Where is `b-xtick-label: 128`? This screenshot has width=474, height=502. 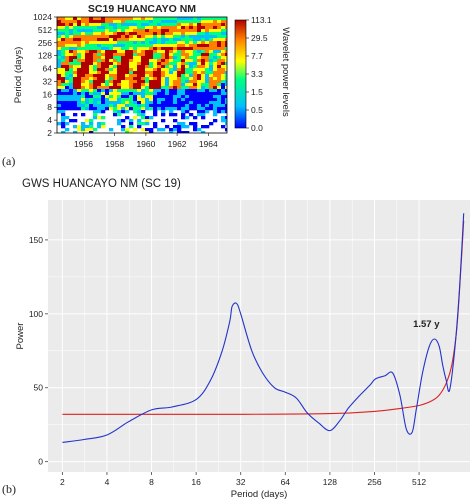 b-xtick-label: 128 is located at coordinates (330, 482).